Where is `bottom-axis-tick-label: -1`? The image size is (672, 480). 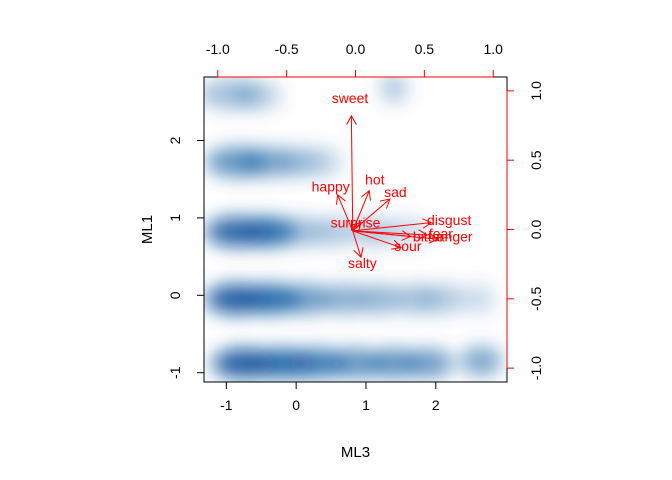
bottom-axis-tick-label: -1 is located at coordinates (226, 405).